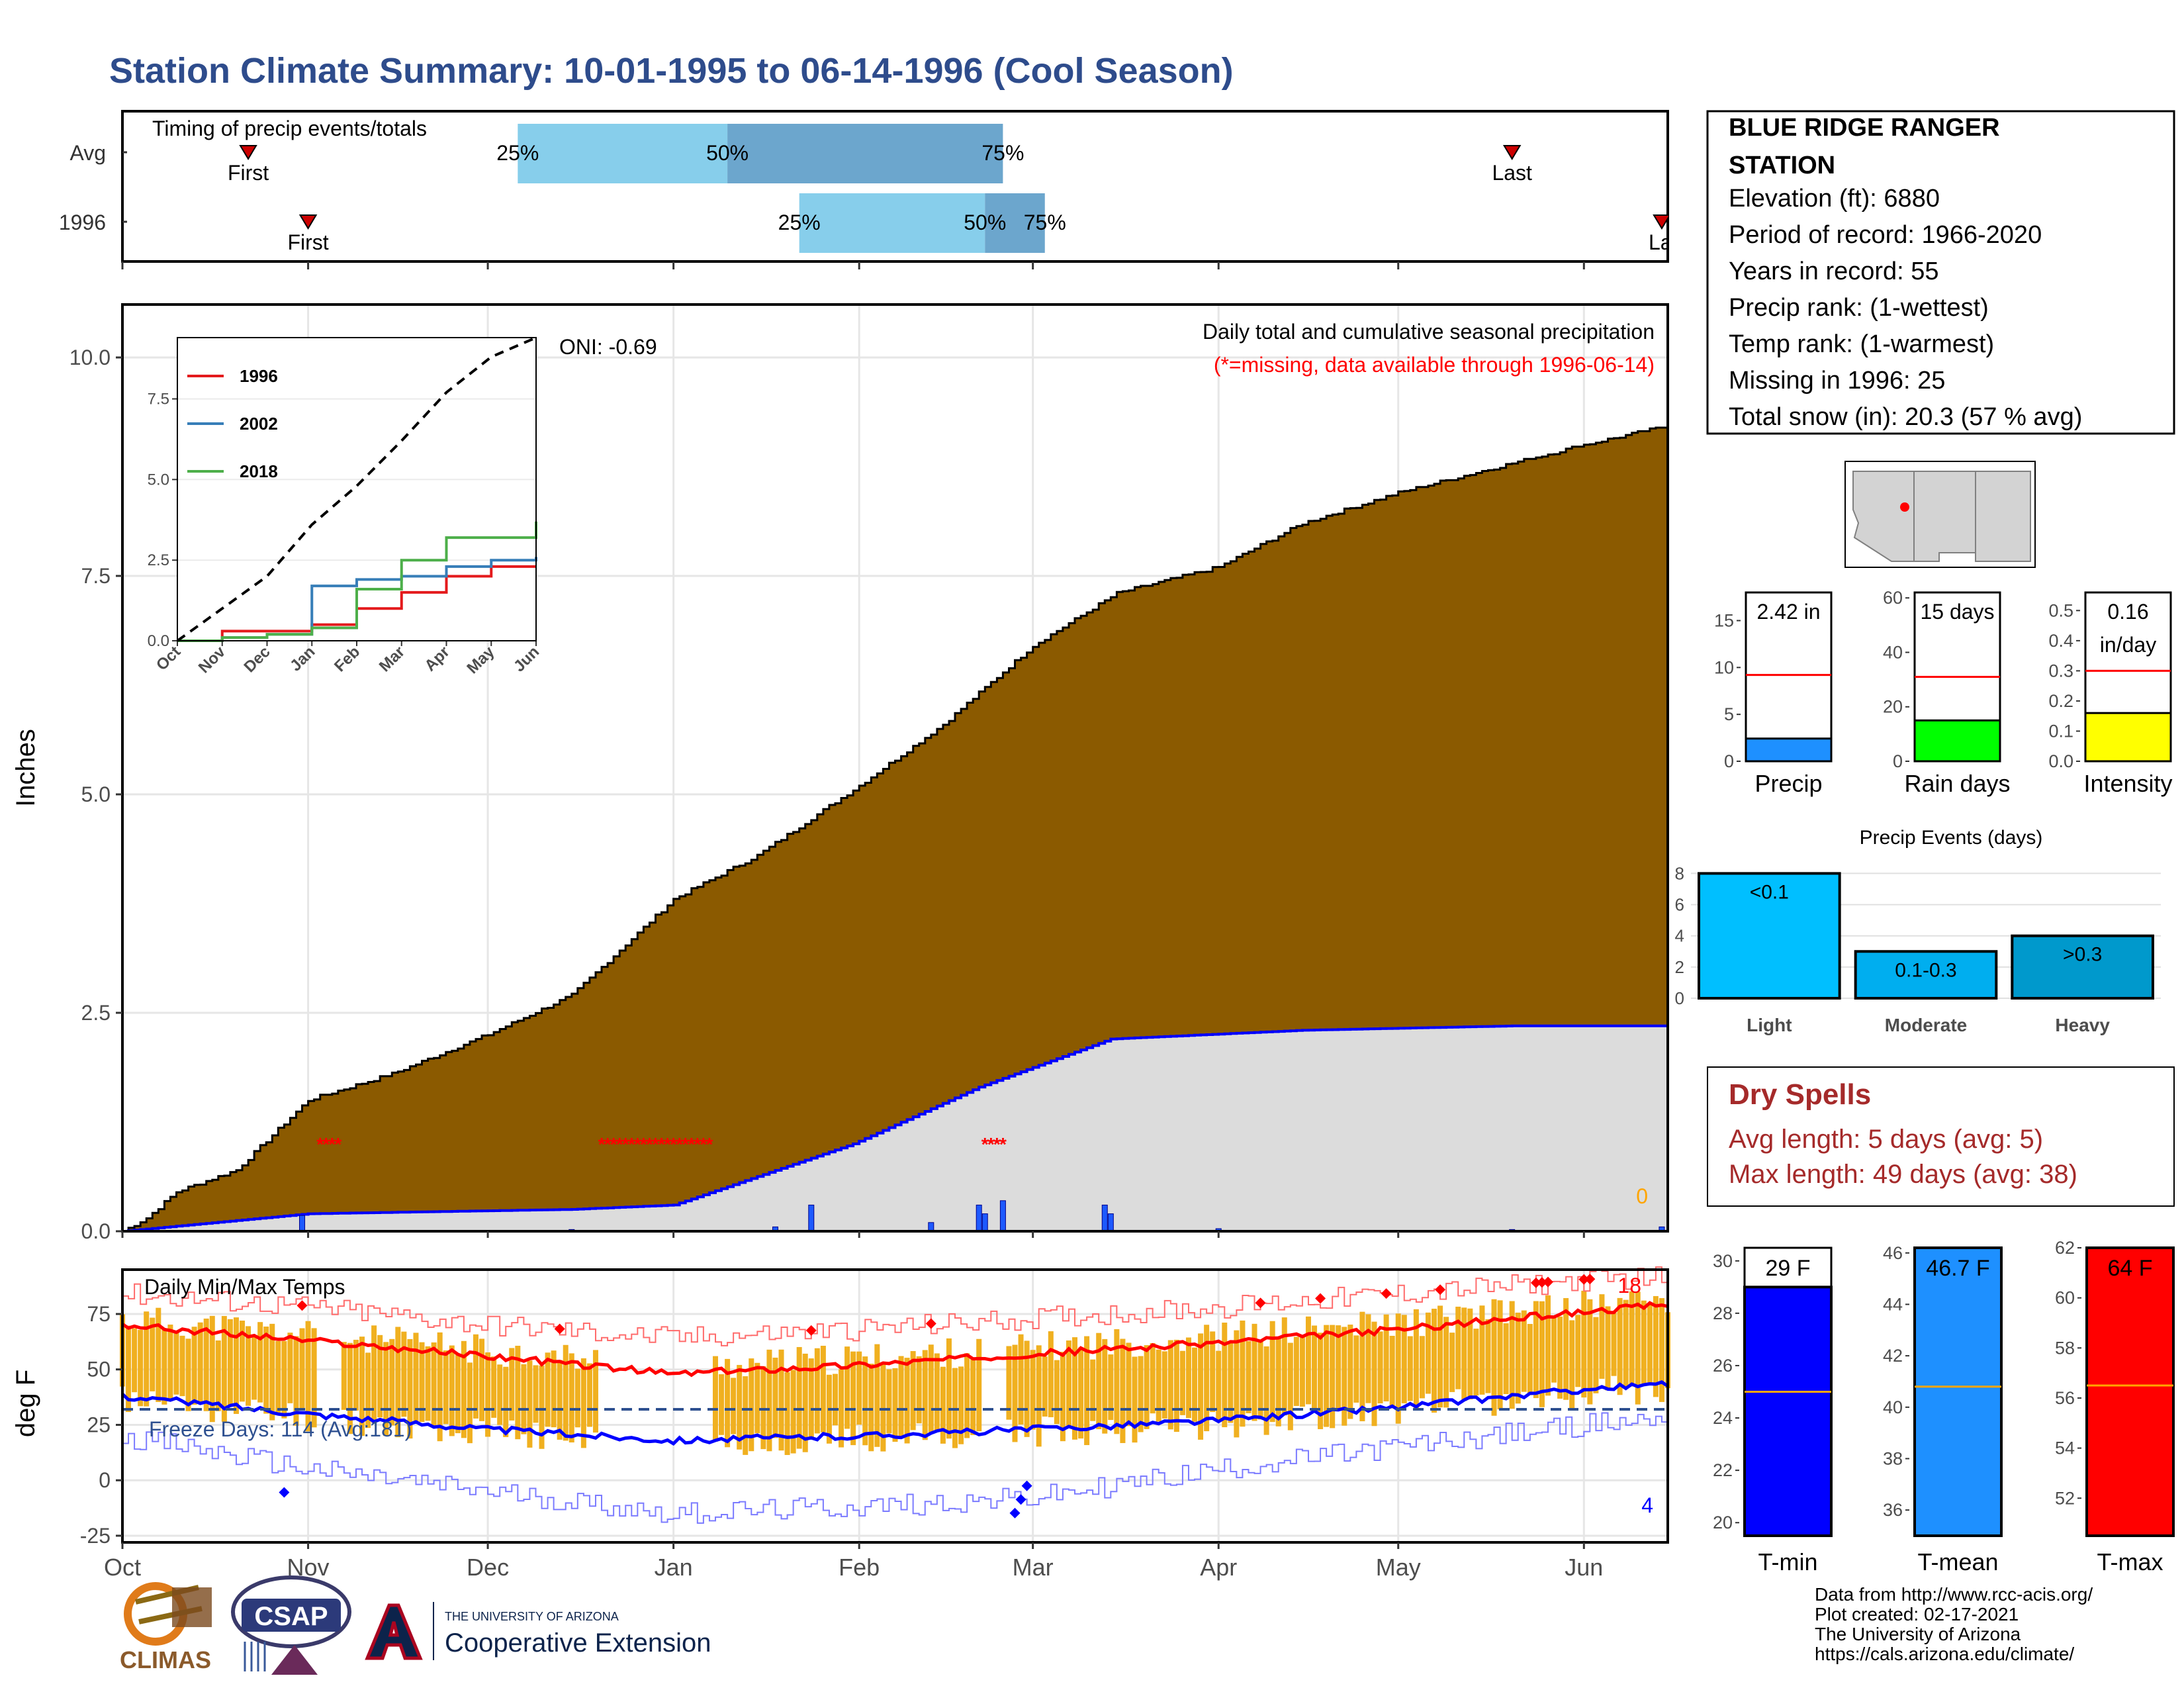  I want to click on mini-label-2: Intensity, so click(2127, 783).